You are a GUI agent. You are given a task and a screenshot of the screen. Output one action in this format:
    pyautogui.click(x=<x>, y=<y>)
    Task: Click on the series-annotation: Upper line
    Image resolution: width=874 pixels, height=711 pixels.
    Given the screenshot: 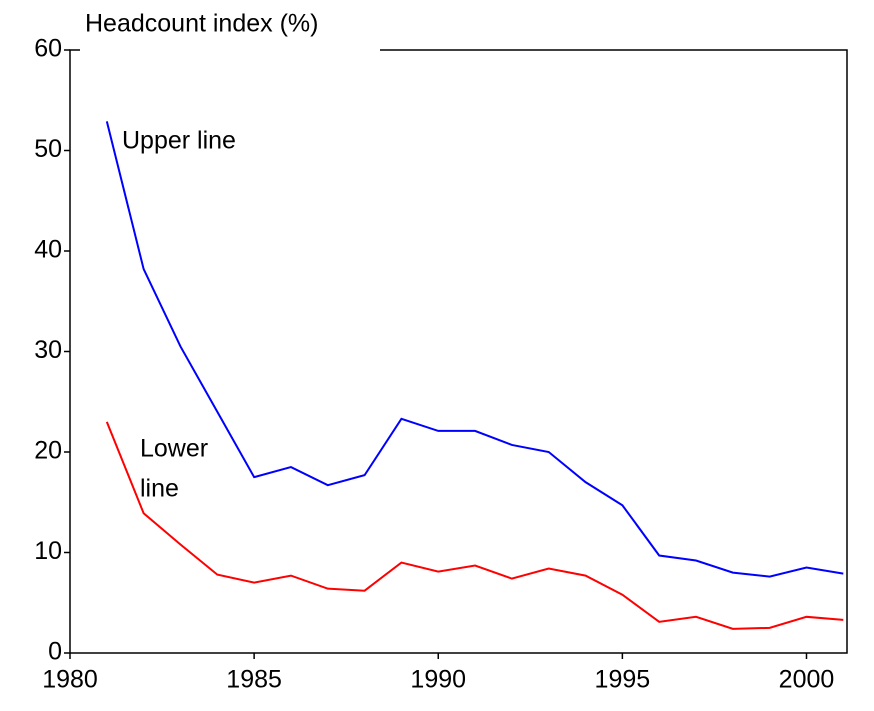 What is the action you would take?
    pyautogui.click(x=179, y=141)
    